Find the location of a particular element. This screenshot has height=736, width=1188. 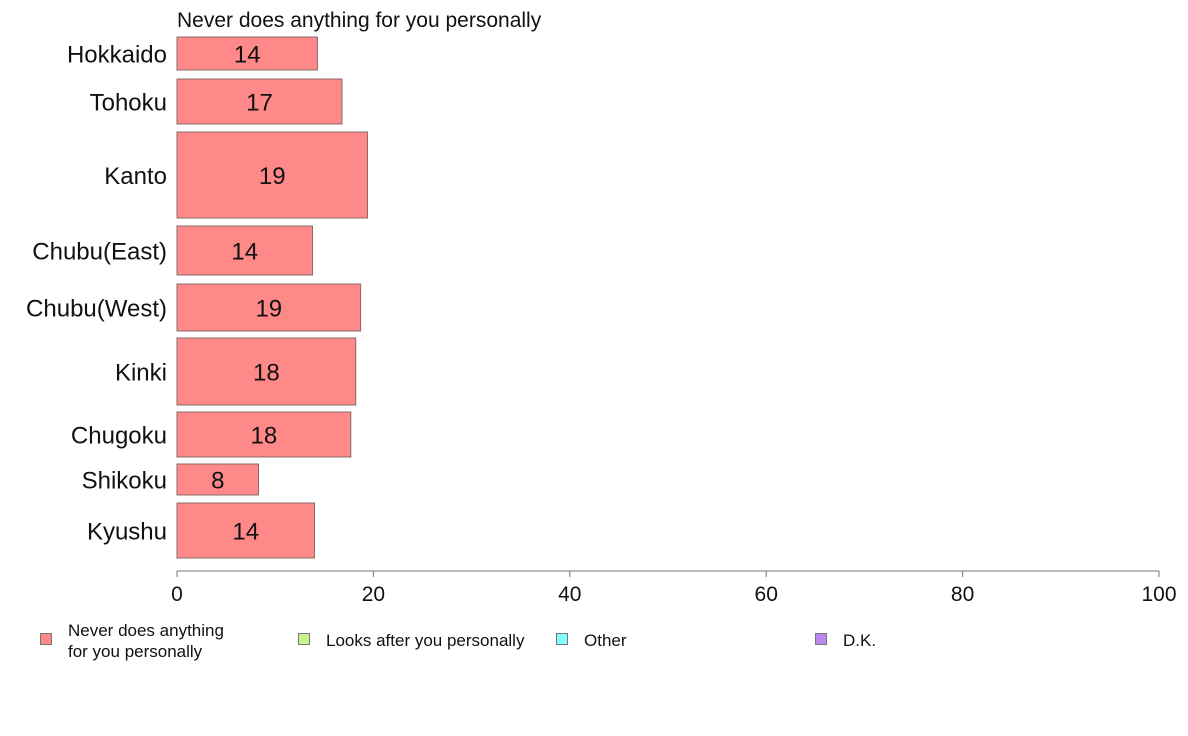

category-label: Kanto is located at coordinates (135, 176).